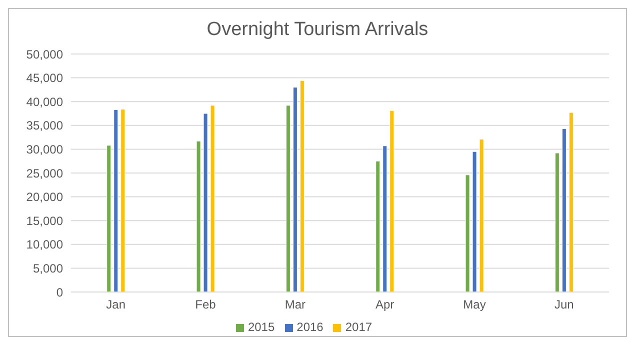 Image resolution: width=635 pixels, height=345 pixels. What do you see at coordinates (261, 327) in the screenshot?
I see `legend-label: 2015` at bounding box center [261, 327].